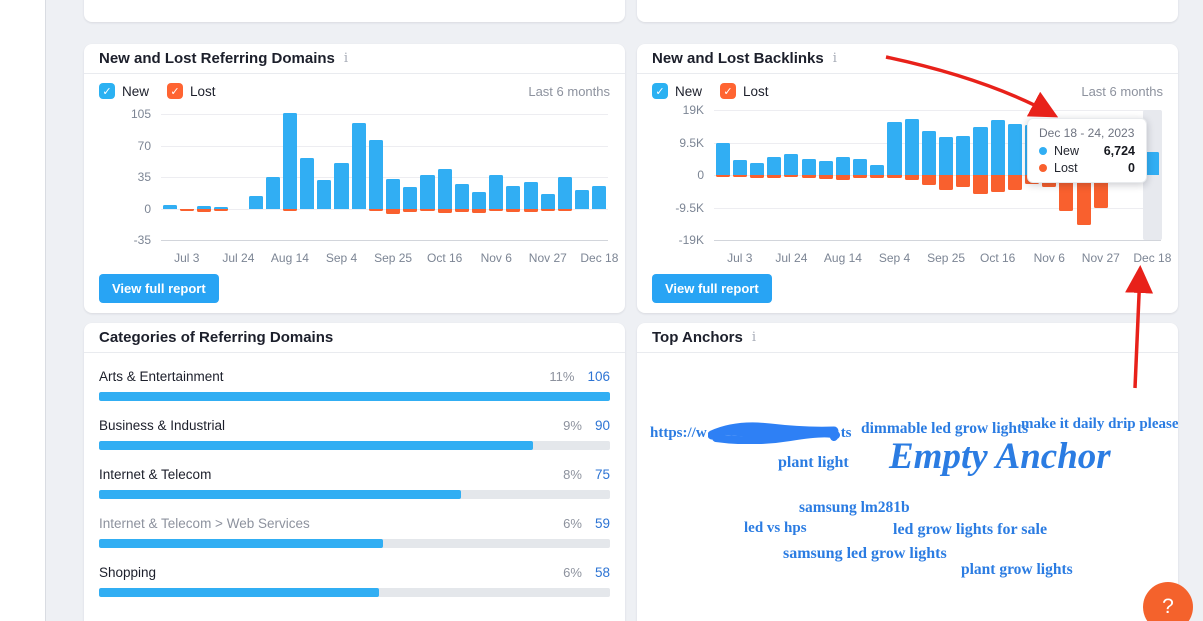  Describe the element at coordinates (865, 553) in the screenshot. I see `anchor-word: samsung led grow lights` at that location.